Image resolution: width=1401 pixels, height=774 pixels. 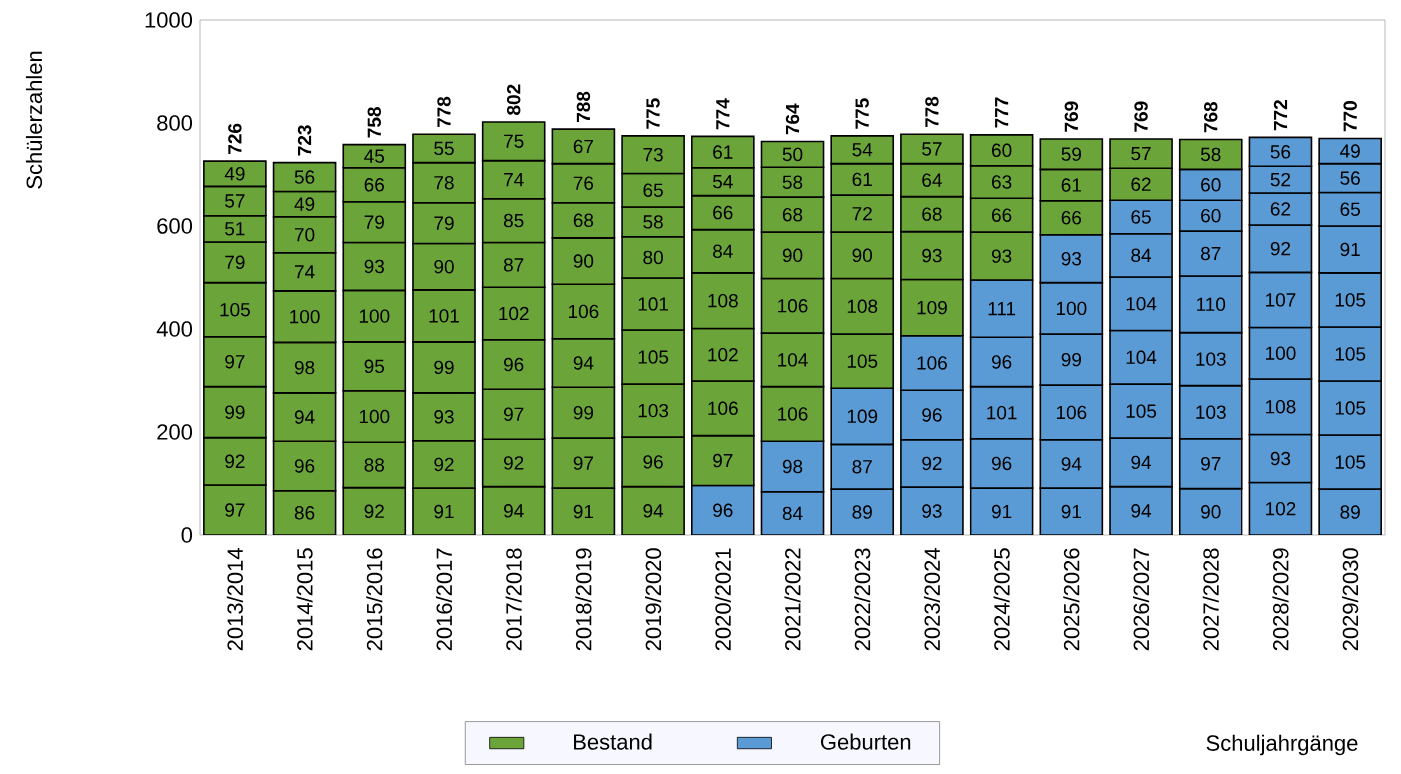 What do you see at coordinates (1280, 179) in the screenshot?
I see `data-label: 52` at bounding box center [1280, 179].